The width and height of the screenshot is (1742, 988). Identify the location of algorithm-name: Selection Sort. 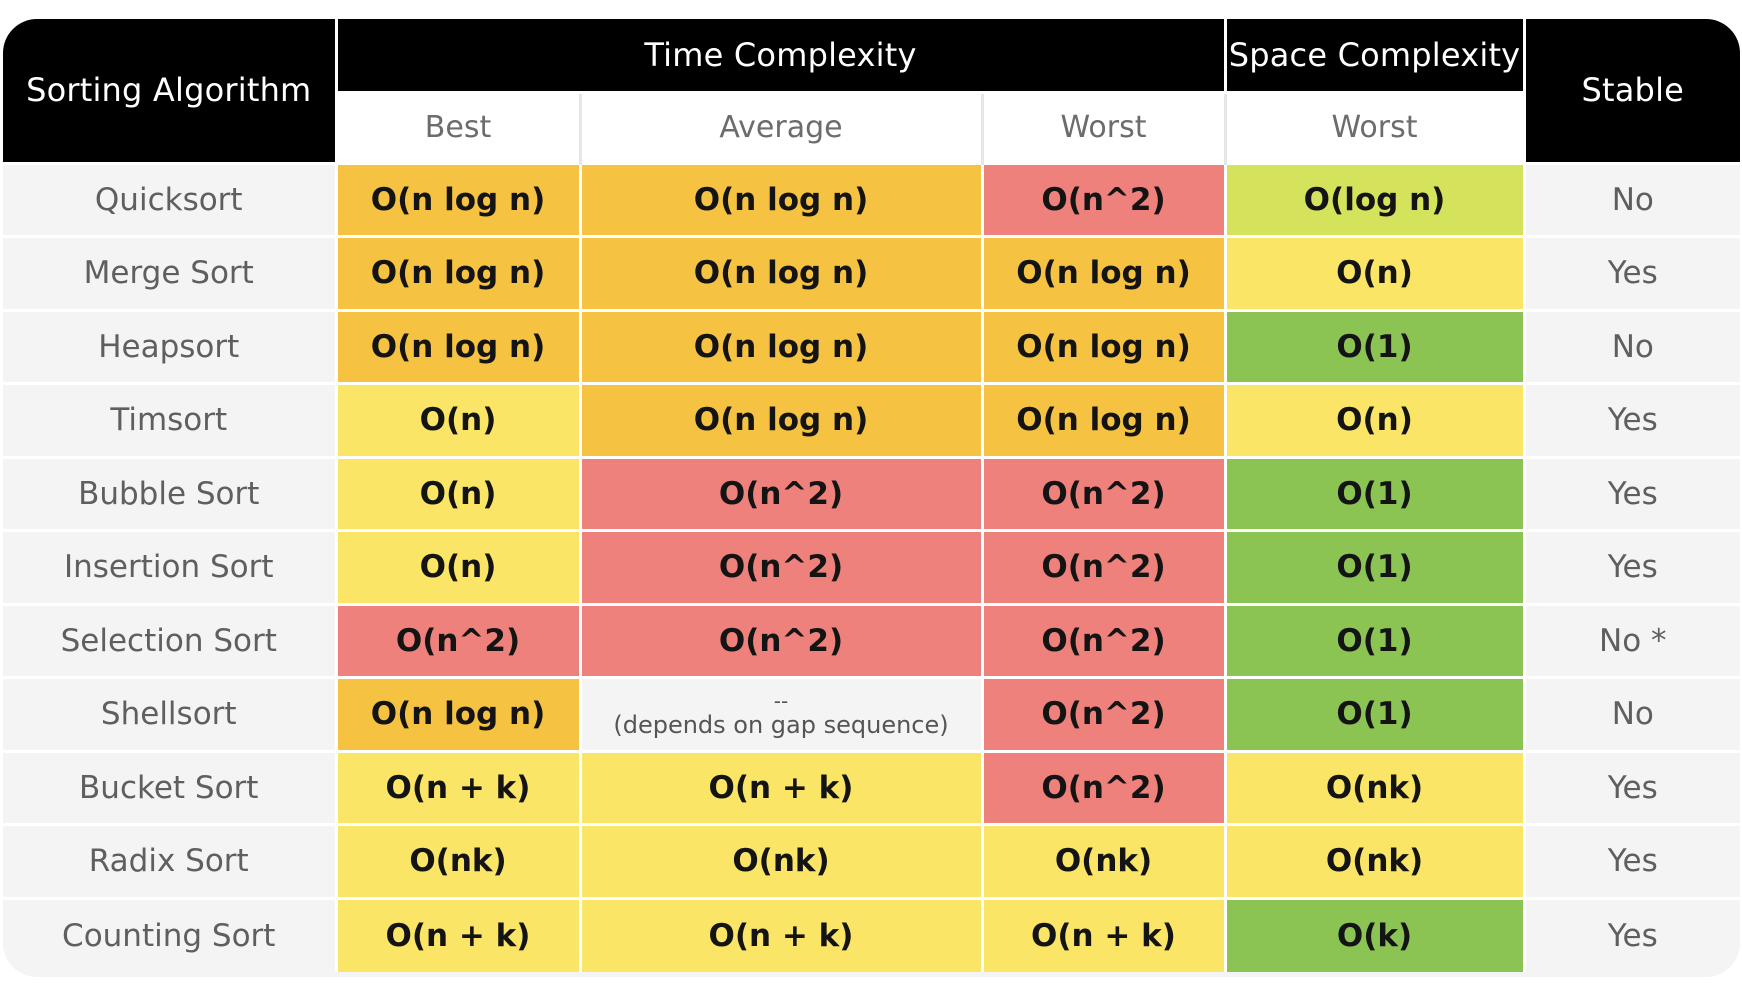
(169, 640).